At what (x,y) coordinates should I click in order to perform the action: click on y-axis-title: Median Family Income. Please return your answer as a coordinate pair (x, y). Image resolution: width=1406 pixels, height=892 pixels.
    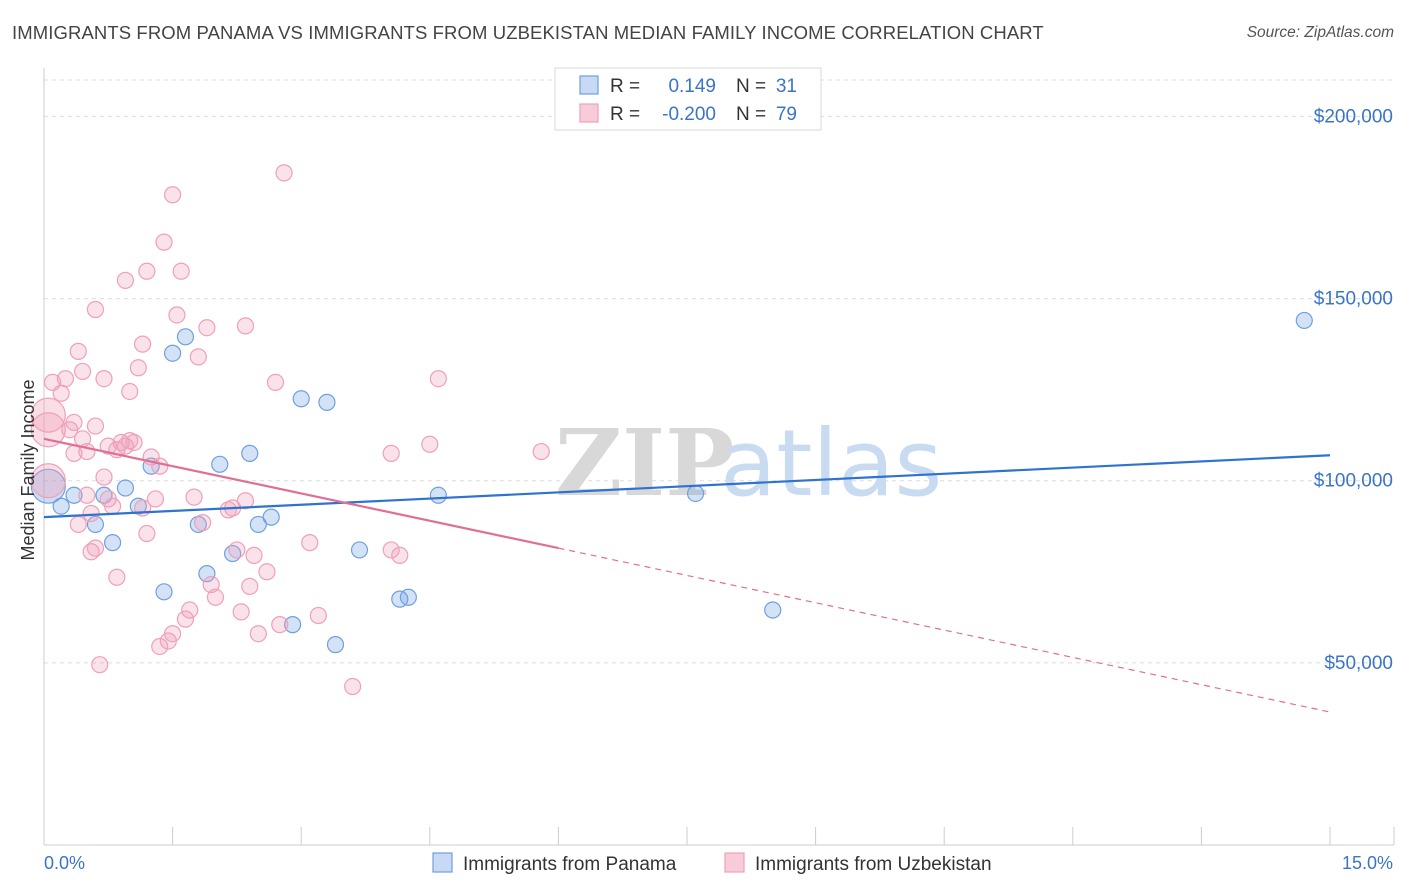
    Looking at the image, I should click on (28, 469).